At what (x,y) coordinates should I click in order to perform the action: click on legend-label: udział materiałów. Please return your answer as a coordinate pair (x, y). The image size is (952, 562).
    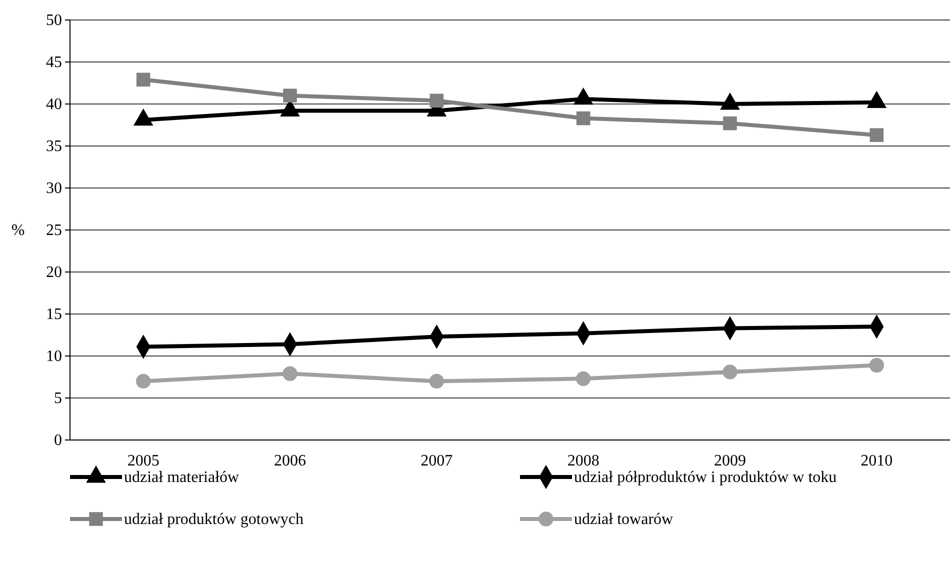
    Looking at the image, I should click on (182, 477).